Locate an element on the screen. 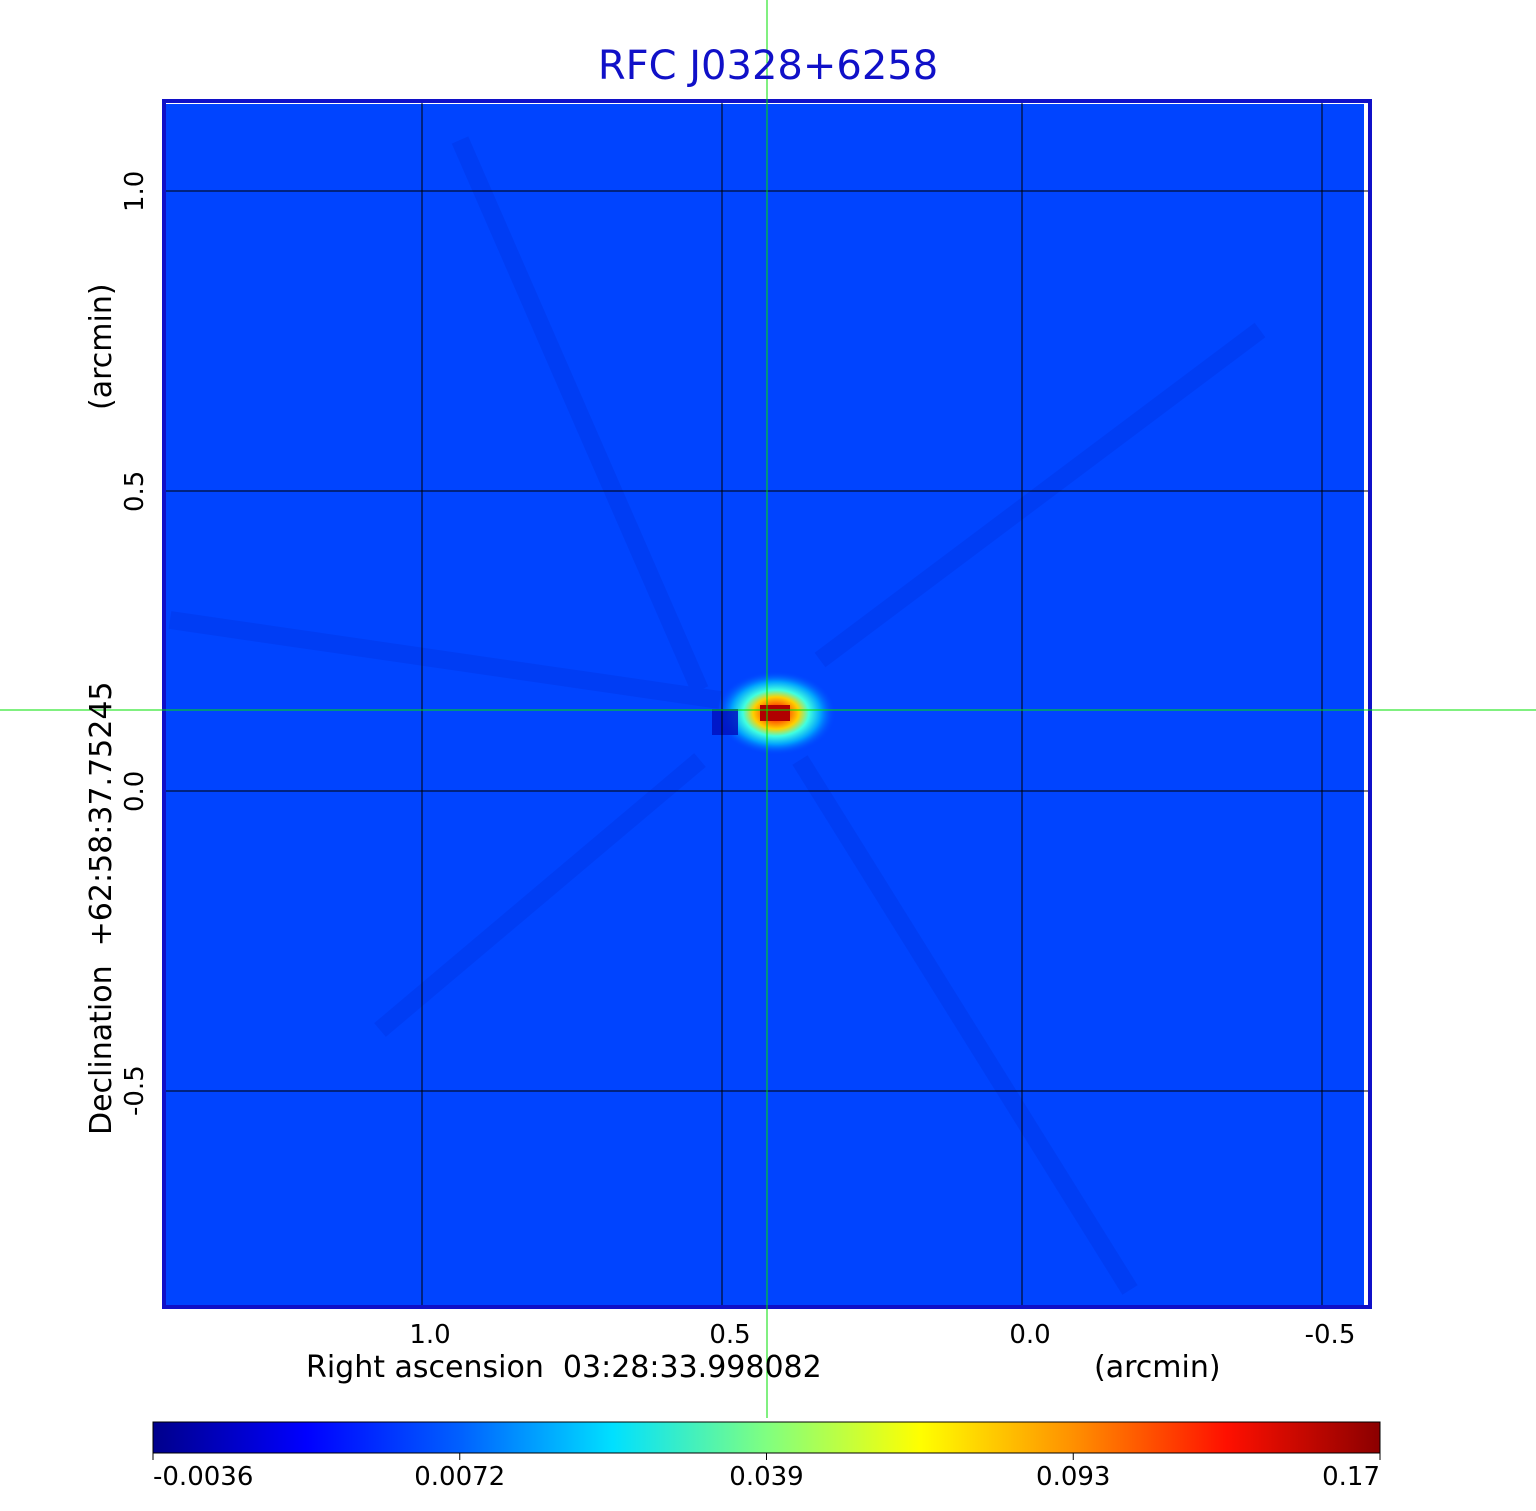 The image size is (1536, 1511). x-tick-label: -0.5 is located at coordinates (1330, 1335).